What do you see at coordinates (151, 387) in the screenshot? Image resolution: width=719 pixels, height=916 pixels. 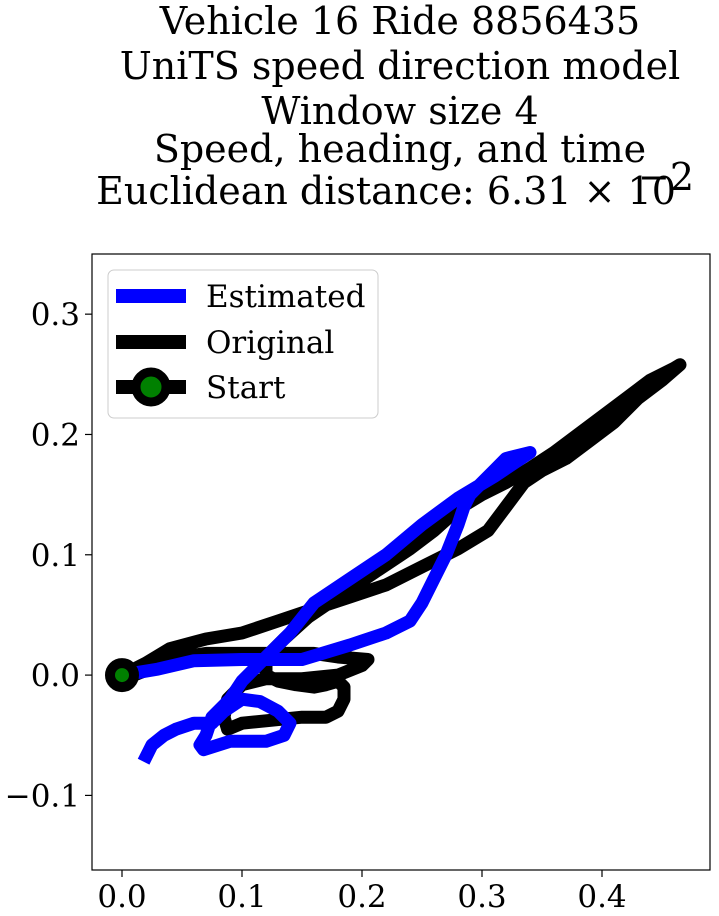 I see `legend-marker-start` at bounding box center [151, 387].